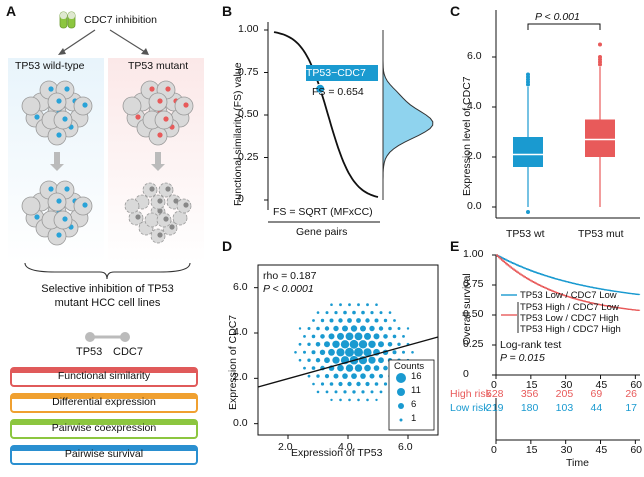 This screenshot has height=477, width=644. What do you see at coordinates (570, 329) in the screenshot?
I see `legend-item-4: TP53 High / CDC7 High` at bounding box center [570, 329].